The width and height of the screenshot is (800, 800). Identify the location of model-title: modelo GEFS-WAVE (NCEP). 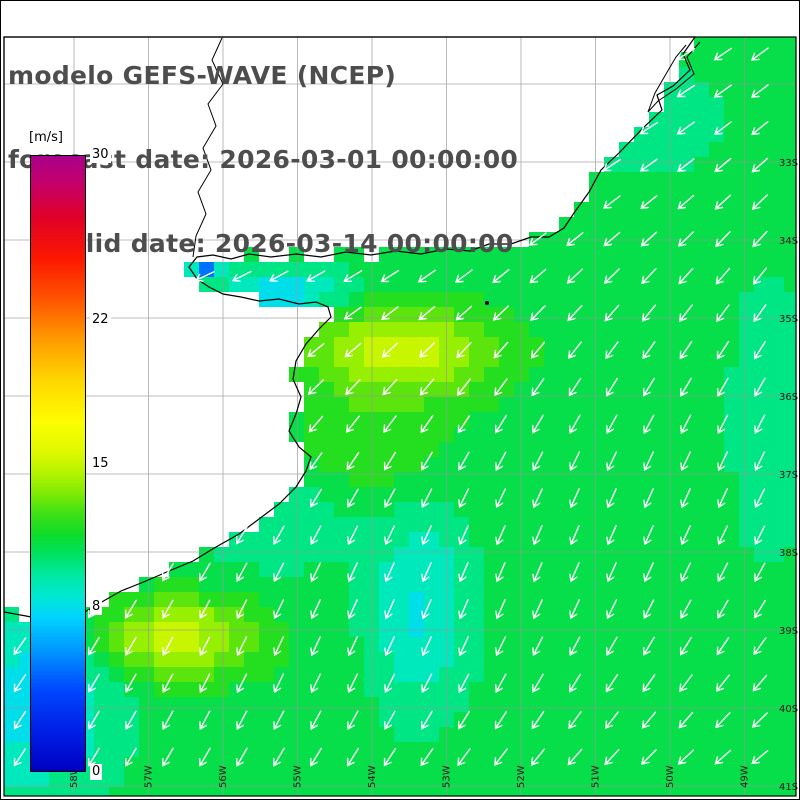
(202, 75).